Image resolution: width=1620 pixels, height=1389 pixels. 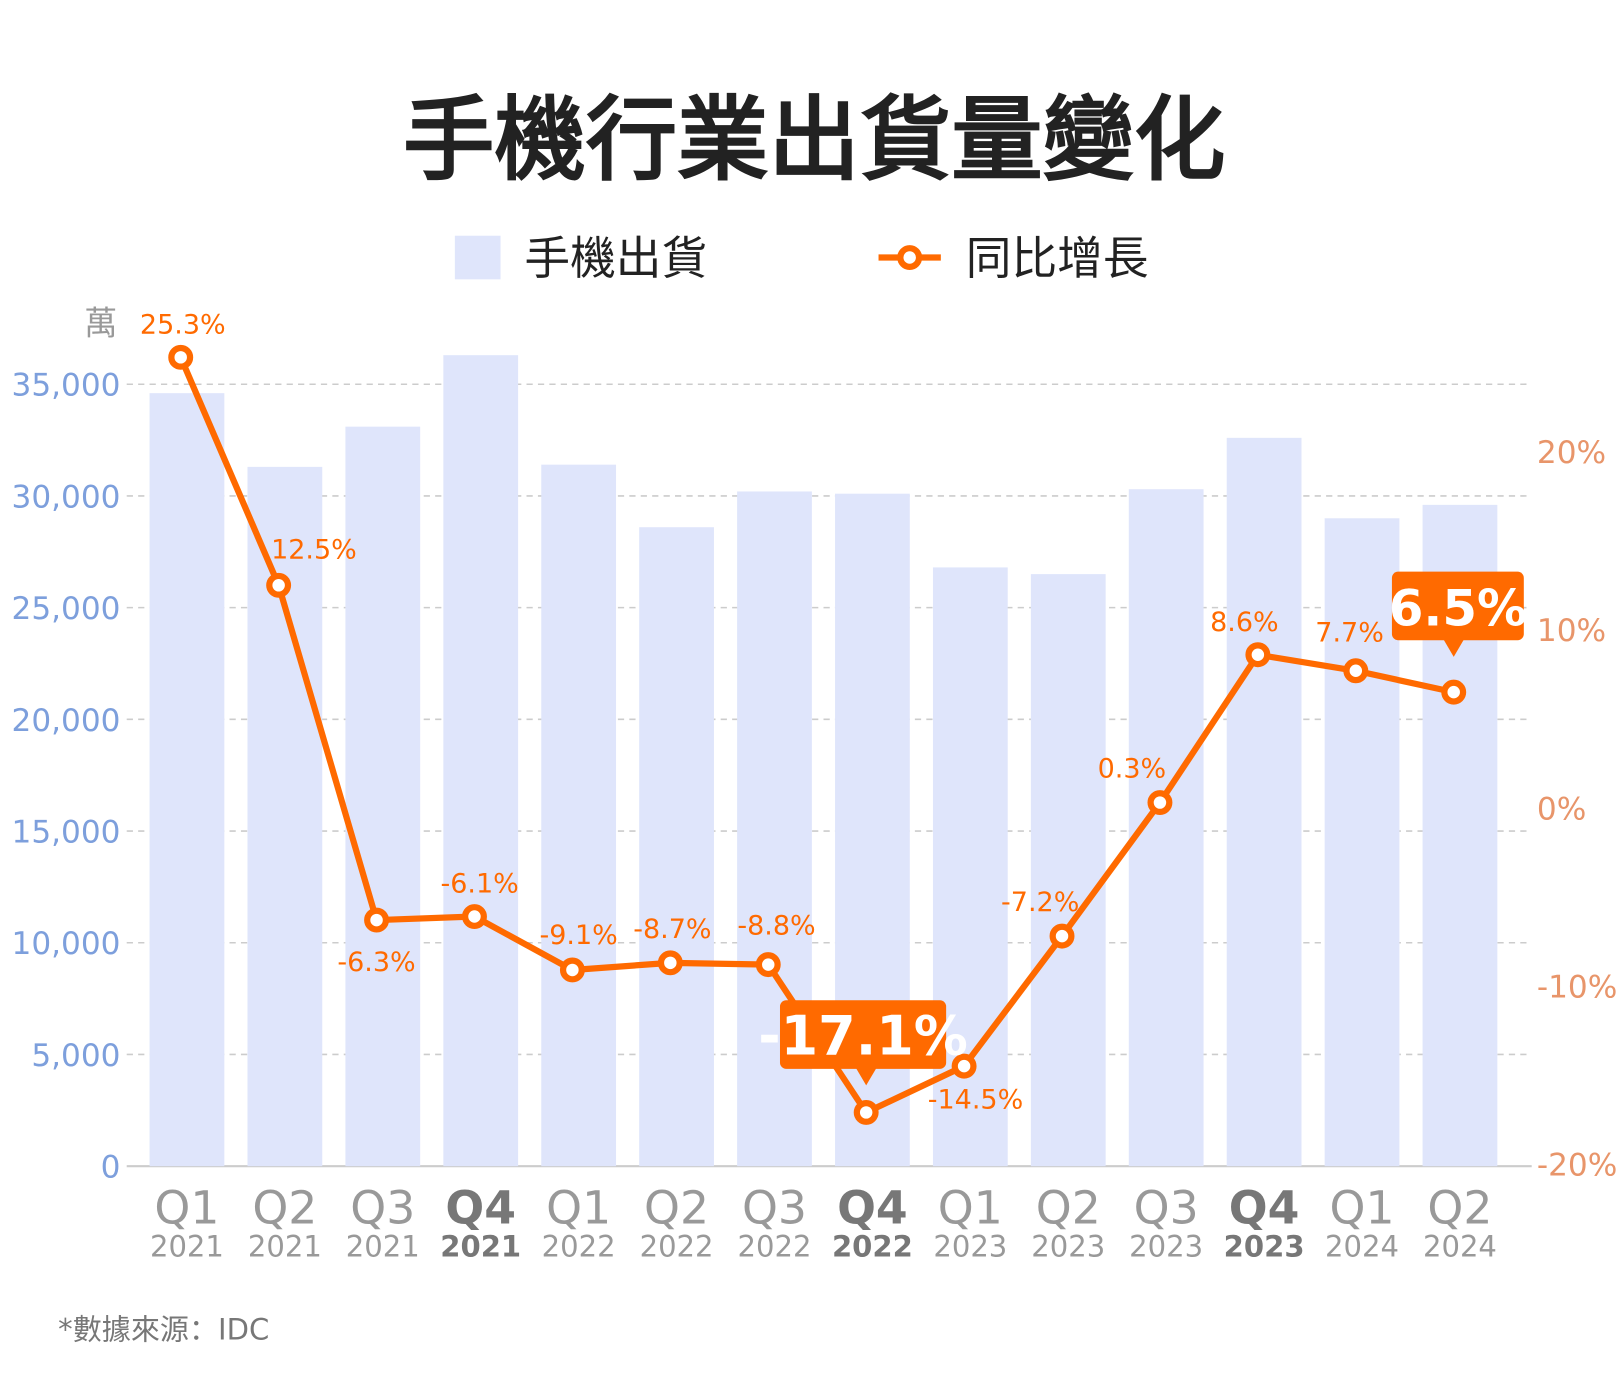 I want to click on left-axis-tick: 25,000, so click(x=66, y=609).